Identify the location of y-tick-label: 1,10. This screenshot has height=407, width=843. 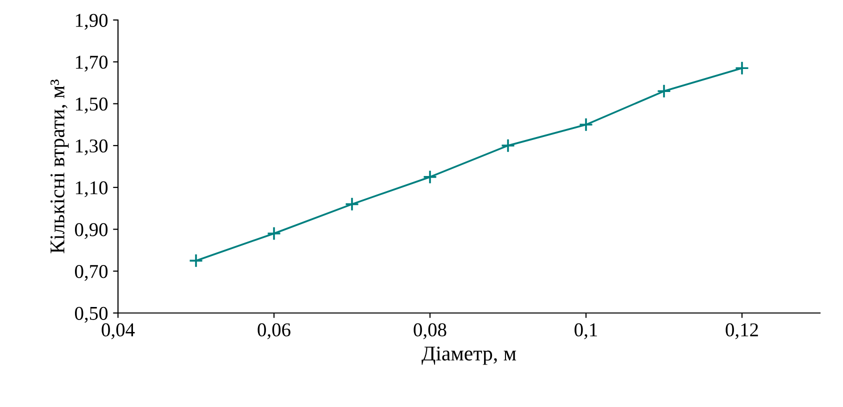
(92, 189).